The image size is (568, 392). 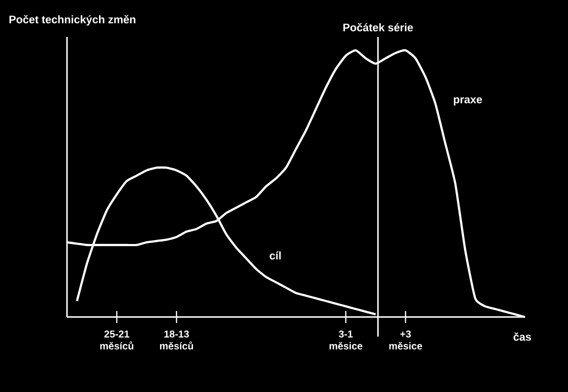 What do you see at coordinates (117, 340) in the screenshot?
I see `x-tick-label: 25-21 měsíců` at bounding box center [117, 340].